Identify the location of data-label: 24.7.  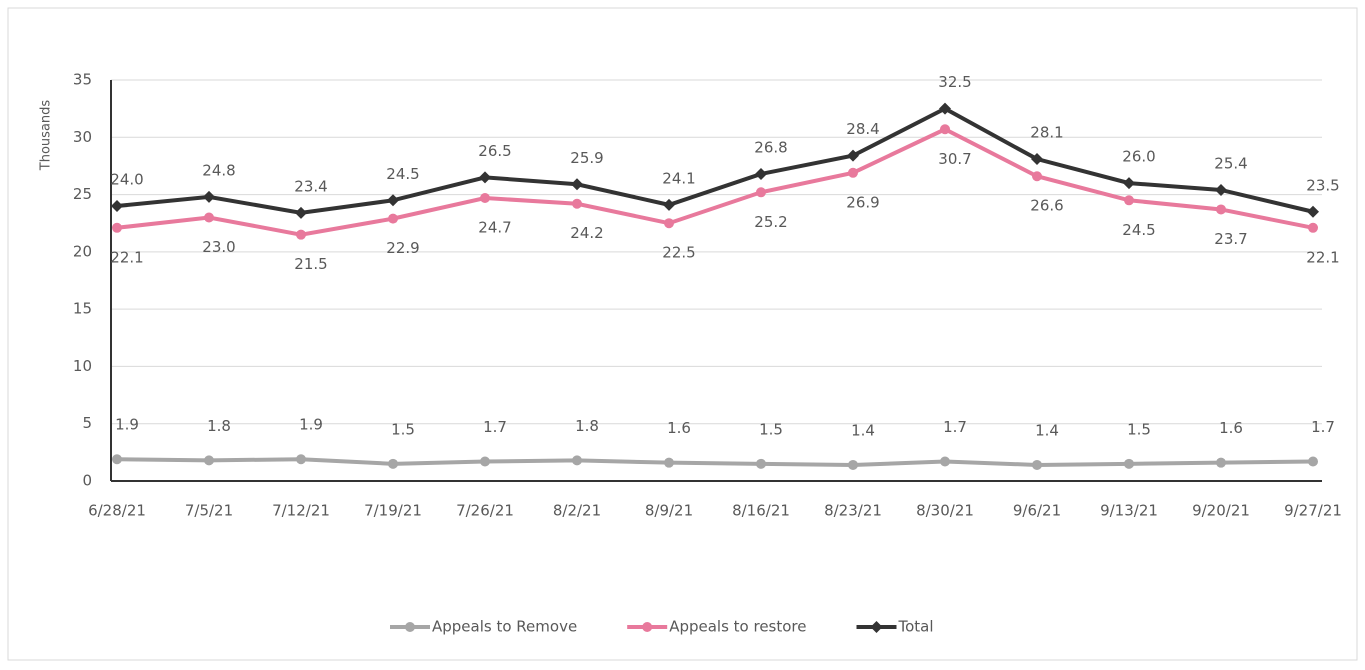
(494, 228).